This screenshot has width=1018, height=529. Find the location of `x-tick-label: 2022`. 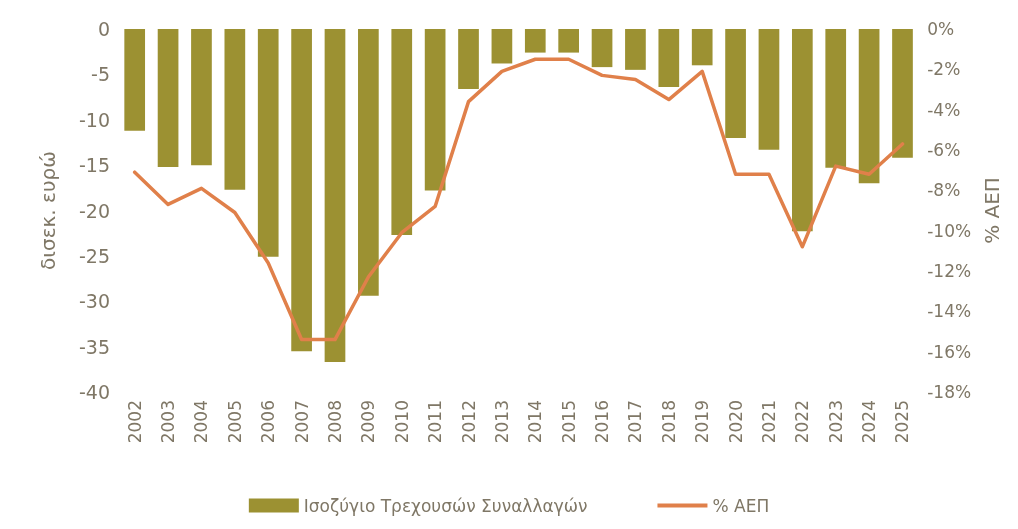

x-tick-label: 2022 is located at coordinates (802, 422).